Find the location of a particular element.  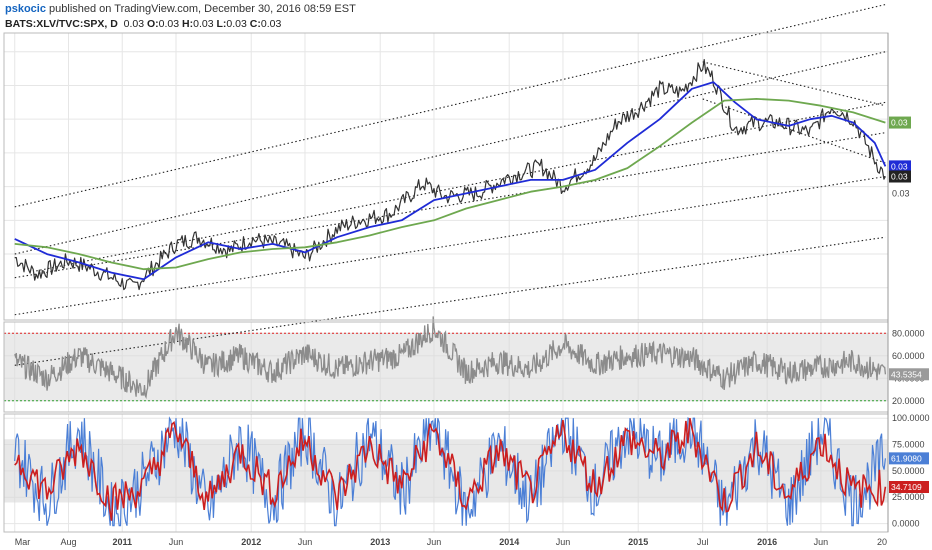

fast-ma-value-tag: 0.03 is located at coordinates (899, 166).